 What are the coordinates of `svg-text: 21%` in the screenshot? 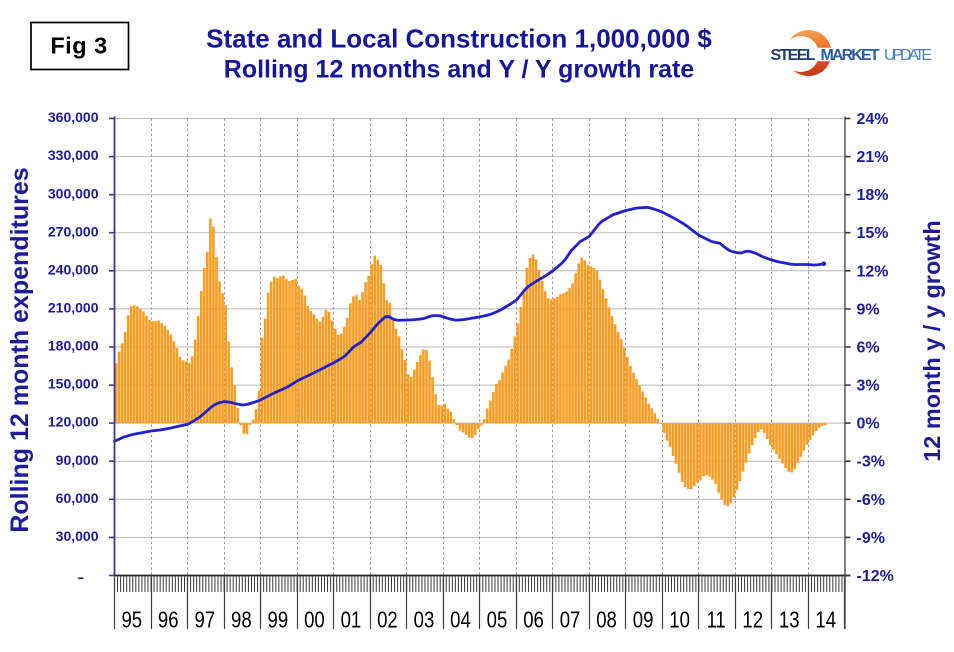 It's located at (873, 157).